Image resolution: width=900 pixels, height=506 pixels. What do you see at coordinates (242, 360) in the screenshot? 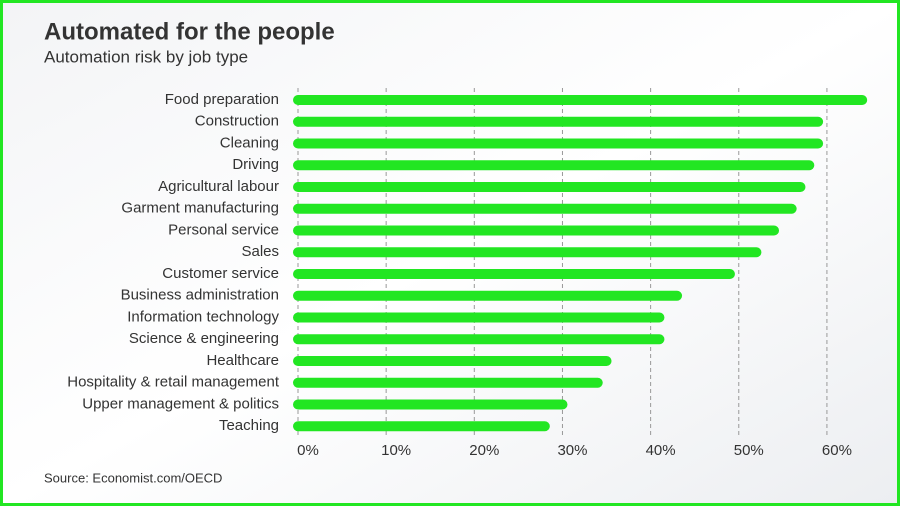
I see `y-tick-label: Healthcare` at bounding box center [242, 360].